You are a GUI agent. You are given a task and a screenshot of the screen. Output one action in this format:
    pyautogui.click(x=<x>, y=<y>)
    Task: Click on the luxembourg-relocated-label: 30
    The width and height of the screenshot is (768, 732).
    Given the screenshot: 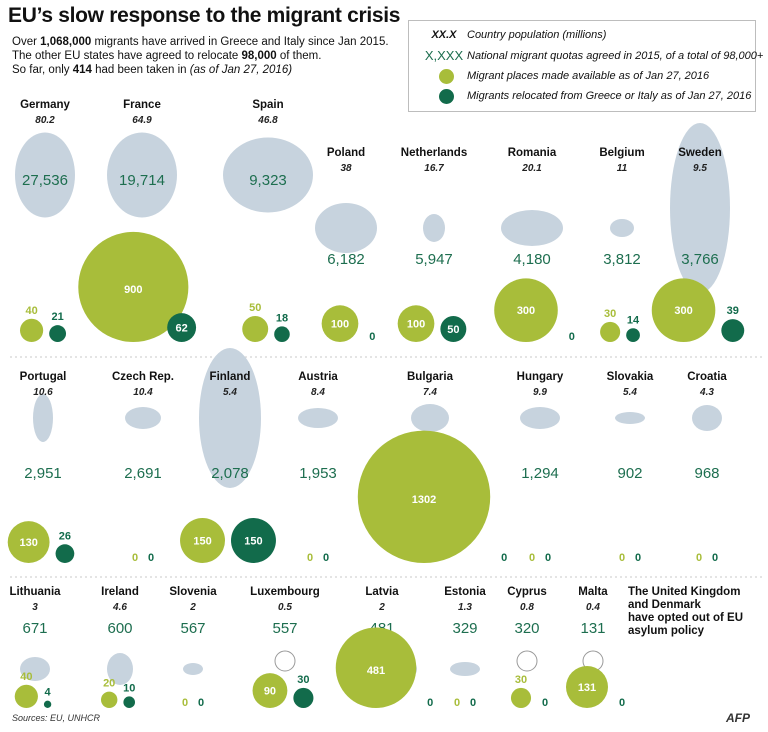 What is the action you would take?
    pyautogui.click(x=303, y=680)
    